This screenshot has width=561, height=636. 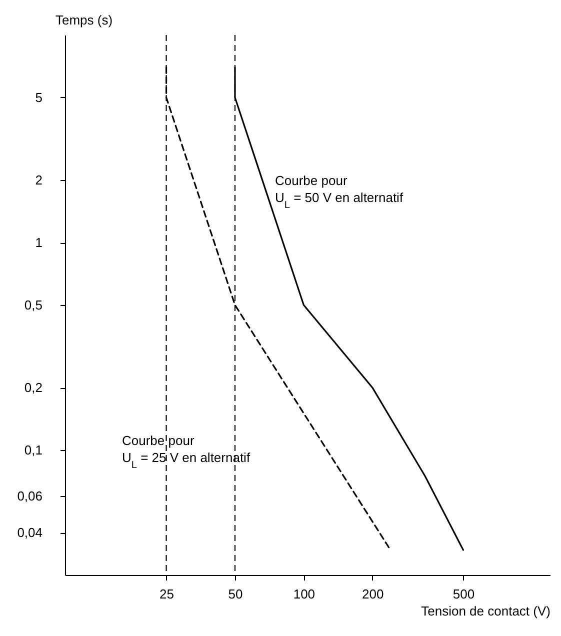 What do you see at coordinates (38, 242) in the screenshot?
I see `y-tick-label: 1` at bounding box center [38, 242].